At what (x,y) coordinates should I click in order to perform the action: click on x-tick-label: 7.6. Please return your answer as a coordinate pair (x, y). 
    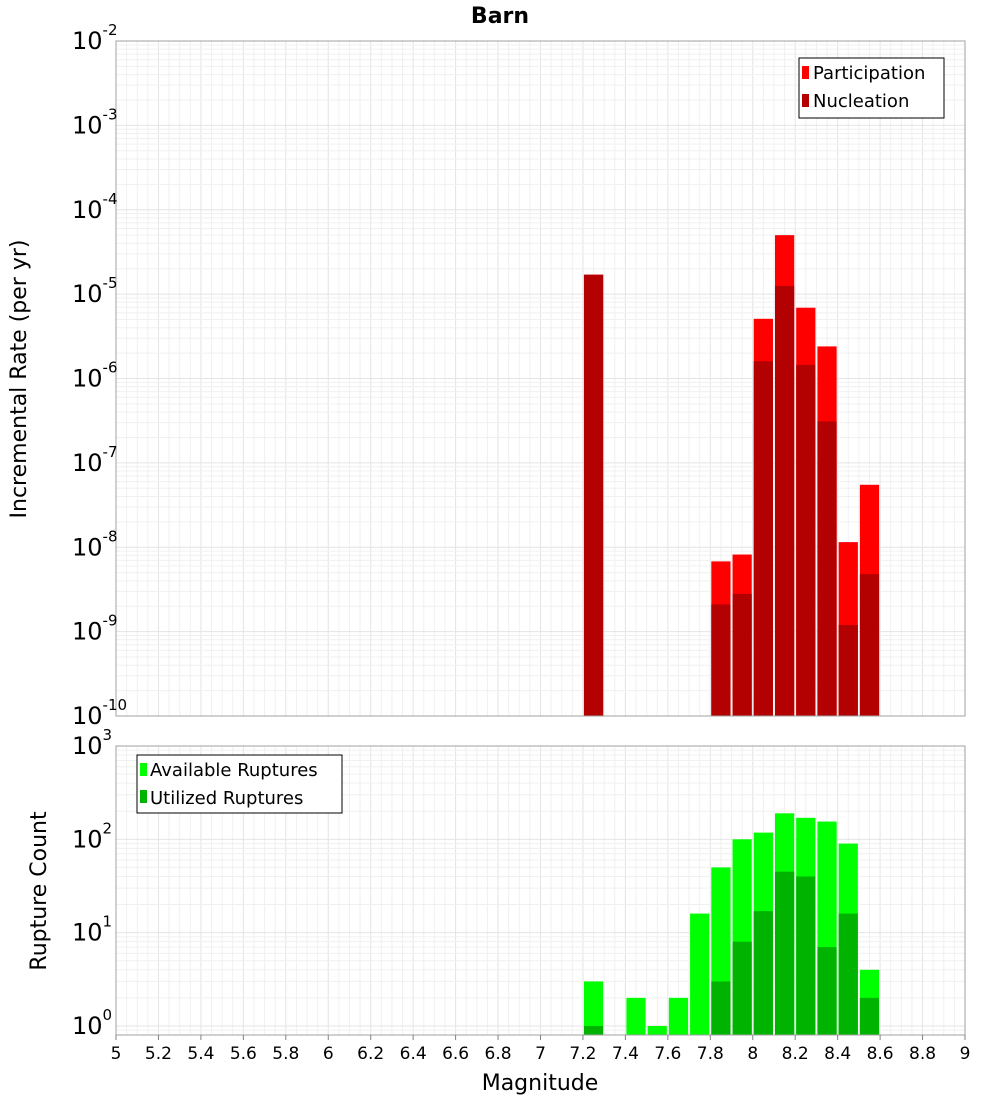
    Looking at the image, I should click on (667, 1054).